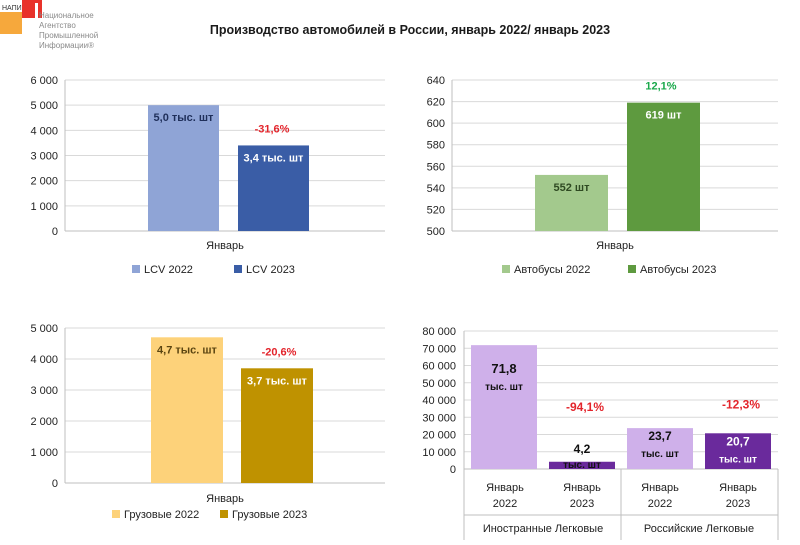 This screenshot has height=545, width=800. What do you see at coordinates (678, 270) in the screenshot?
I see `legend-label: Автобусы 2023` at bounding box center [678, 270].